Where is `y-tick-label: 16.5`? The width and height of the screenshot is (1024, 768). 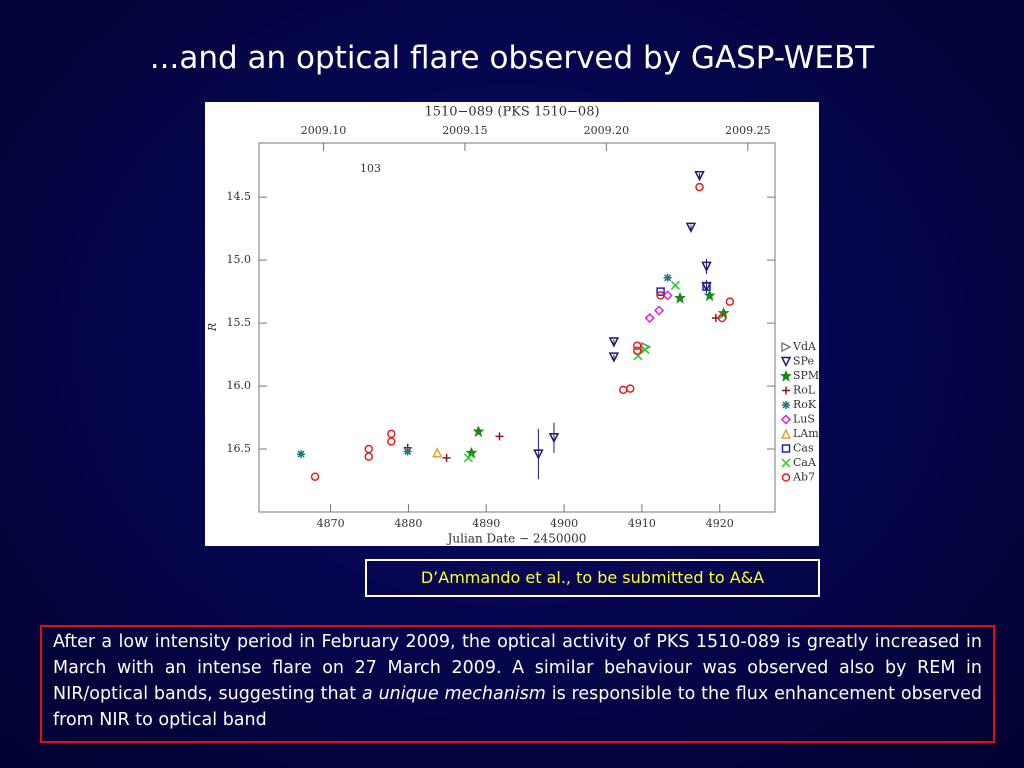
y-tick-label: 16.5 is located at coordinates (239, 448).